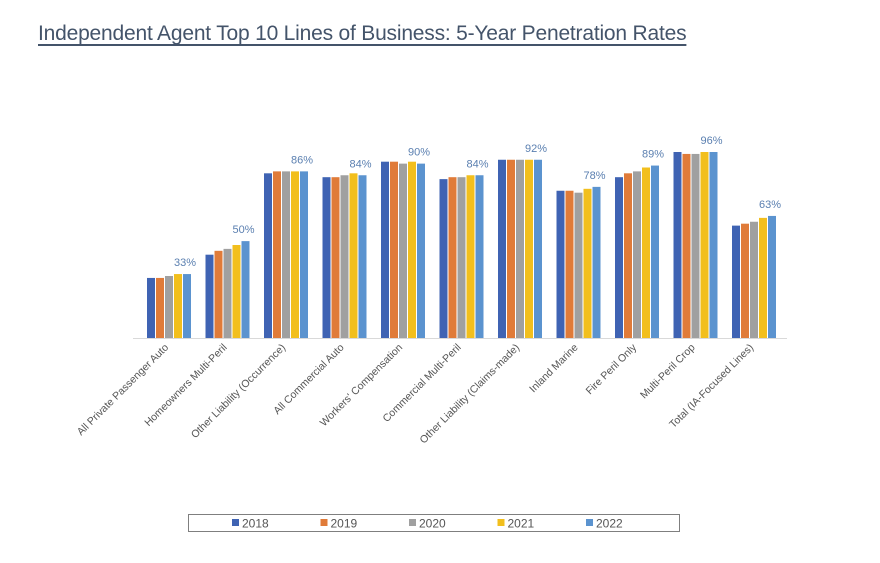 The width and height of the screenshot is (880, 563). I want to click on data-label-2: 86%, so click(302, 160).